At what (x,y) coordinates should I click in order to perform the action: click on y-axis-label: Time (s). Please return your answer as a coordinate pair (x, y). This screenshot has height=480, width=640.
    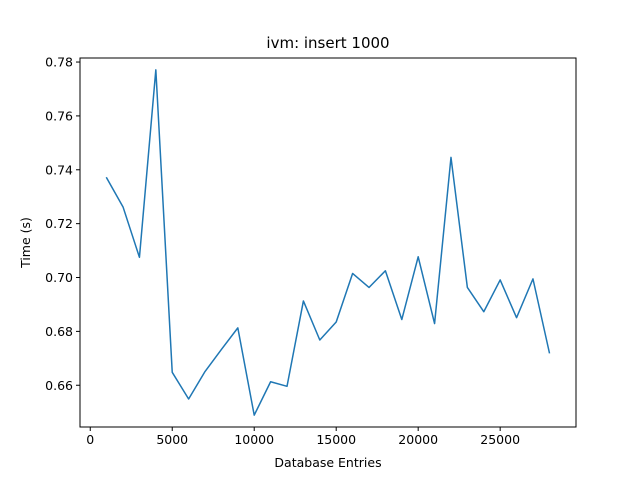
    Looking at the image, I should click on (25, 243).